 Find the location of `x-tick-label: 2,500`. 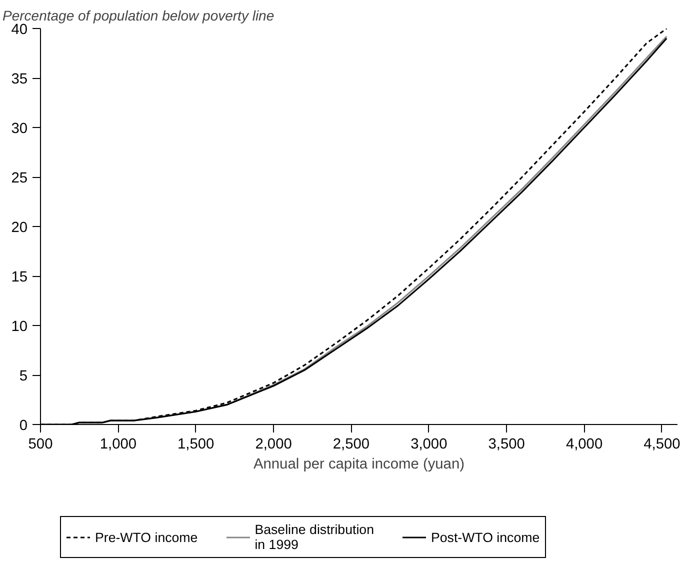

x-tick-label: 2,500 is located at coordinates (351, 444).